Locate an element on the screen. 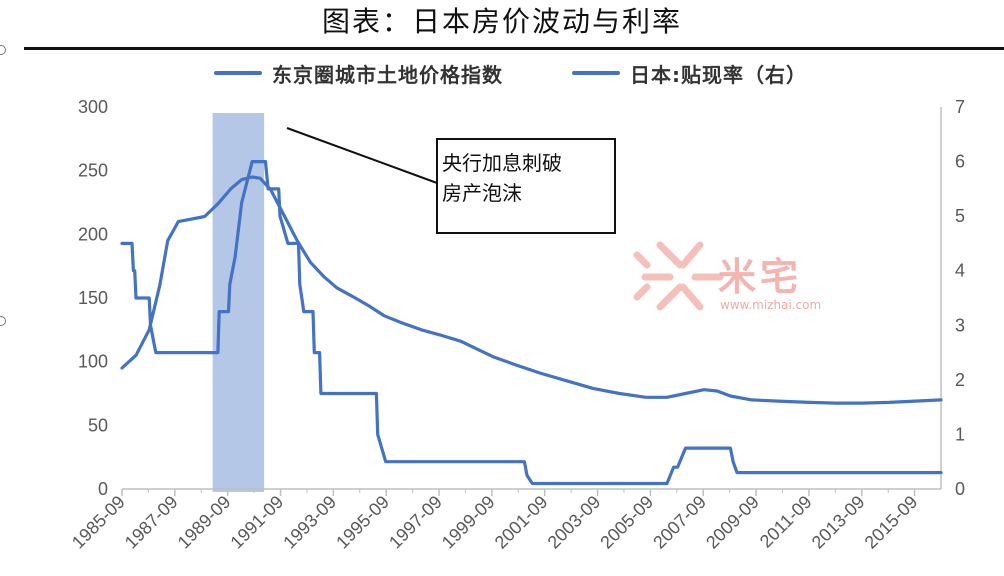 This screenshot has height=576, width=1004. y-right-tick-label: 0 is located at coordinates (960, 489).